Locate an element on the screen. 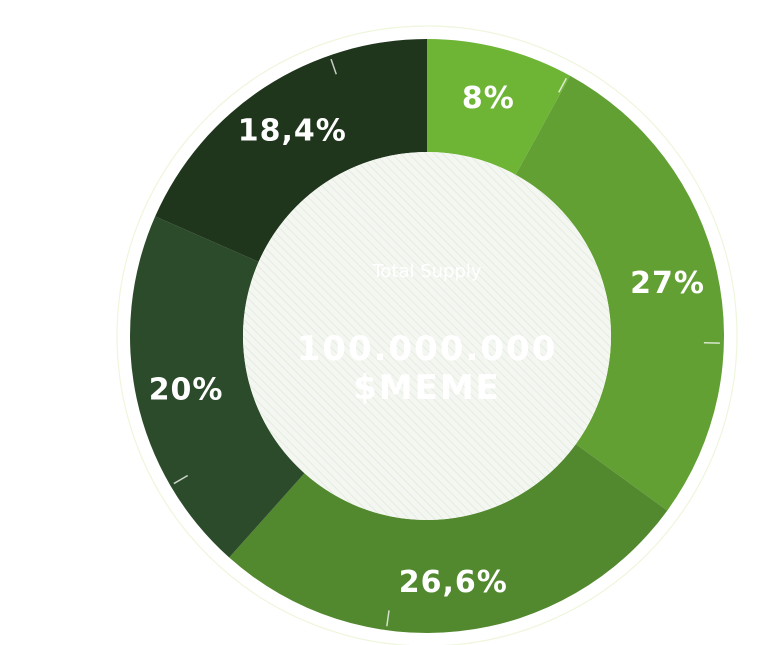 The image size is (768, 645). slice-label-4: 20% is located at coordinates (186, 389).